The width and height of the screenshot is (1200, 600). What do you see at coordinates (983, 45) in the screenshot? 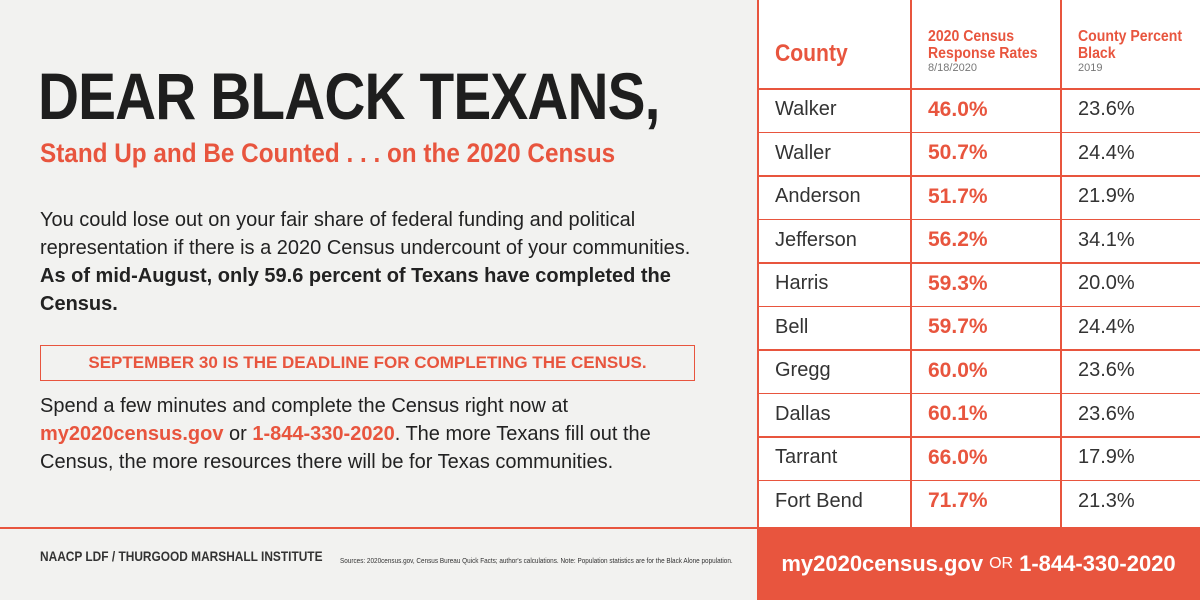
I see `header-title: 2020 Census Response Rates` at bounding box center [983, 45].